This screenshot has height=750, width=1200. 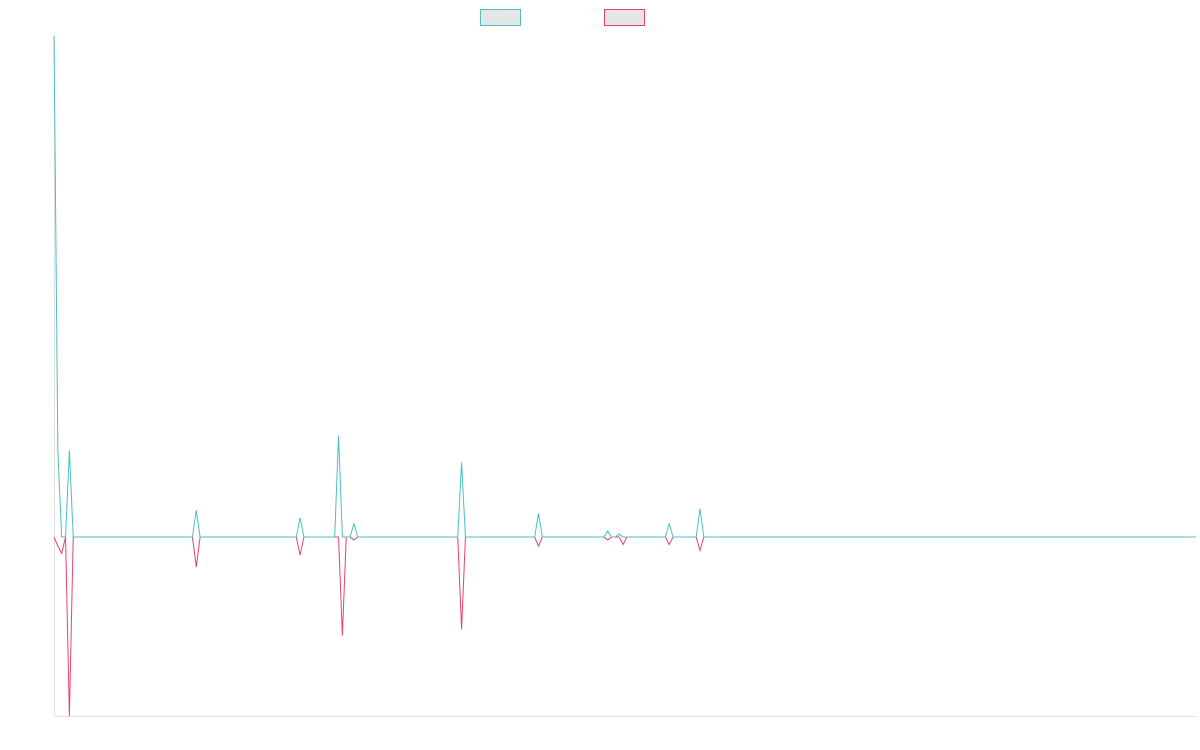 I want to click on legend, so click(x=562, y=17).